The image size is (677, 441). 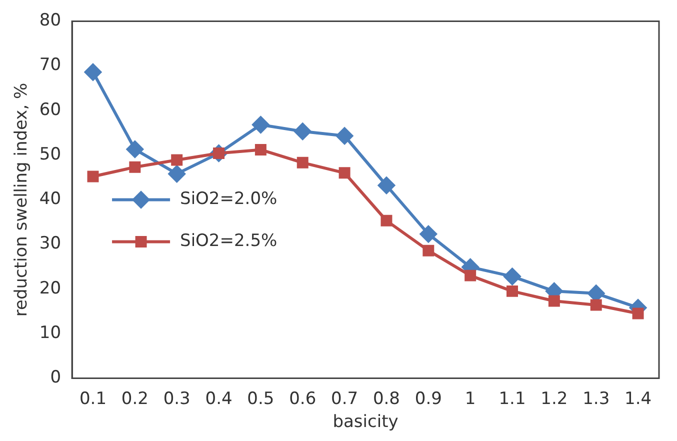 What do you see at coordinates (260, 398) in the screenshot?
I see `x-tick-label: 0.5` at bounding box center [260, 398].